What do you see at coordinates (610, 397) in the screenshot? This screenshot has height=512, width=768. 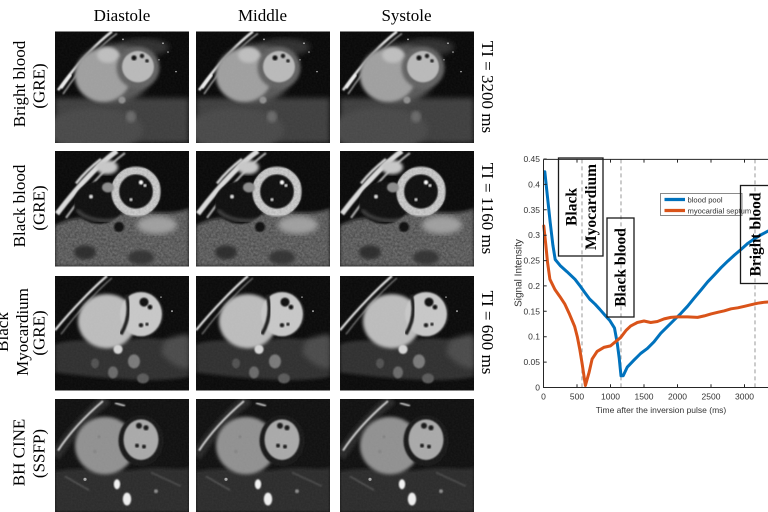 I see `svg-text: 1000` at bounding box center [610, 397].